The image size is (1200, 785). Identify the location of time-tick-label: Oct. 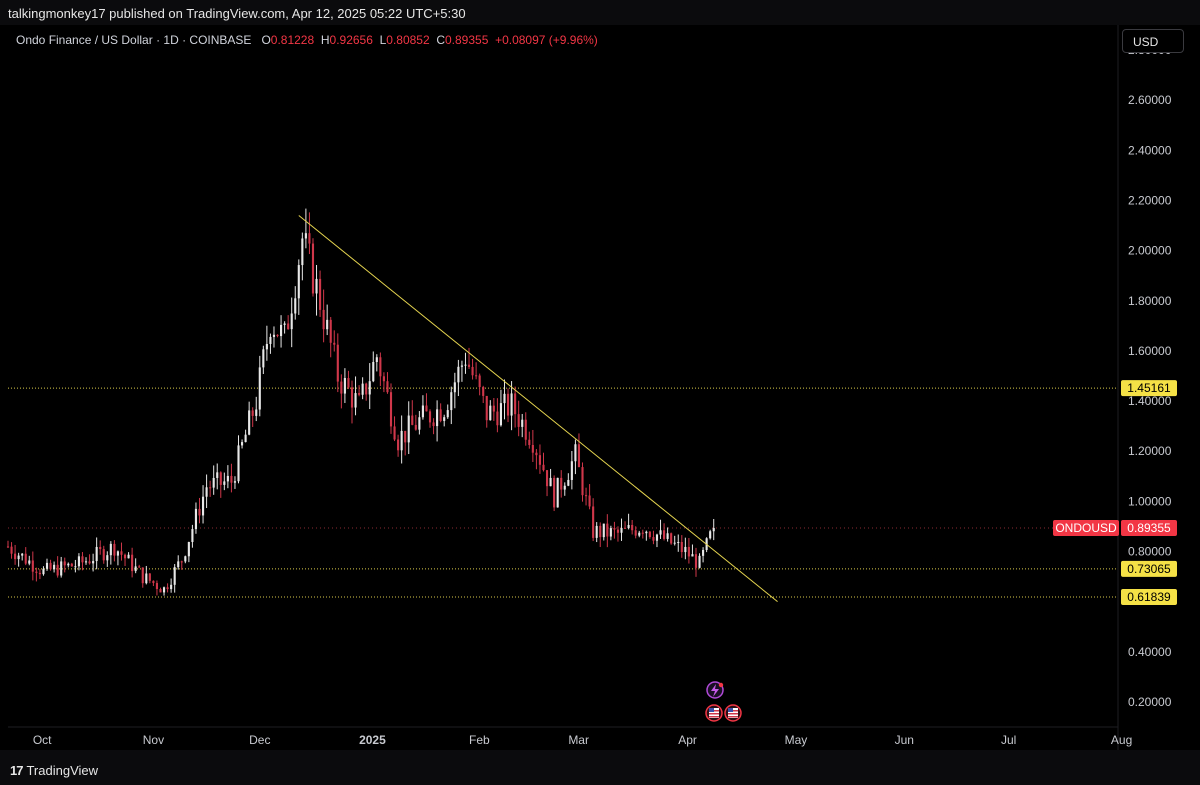
(42, 740).